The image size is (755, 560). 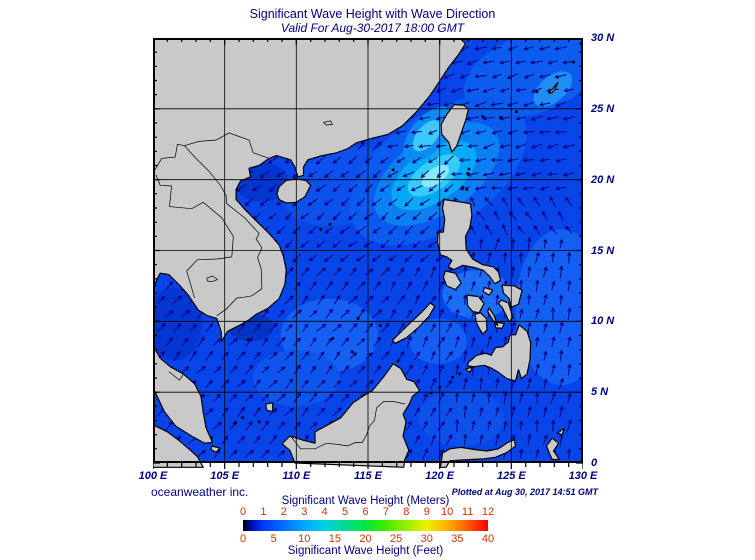 What do you see at coordinates (524, 492) in the screenshot?
I see `plotted-at-text: Plotted at Aug 30, 2017 14:51 GMT` at bounding box center [524, 492].